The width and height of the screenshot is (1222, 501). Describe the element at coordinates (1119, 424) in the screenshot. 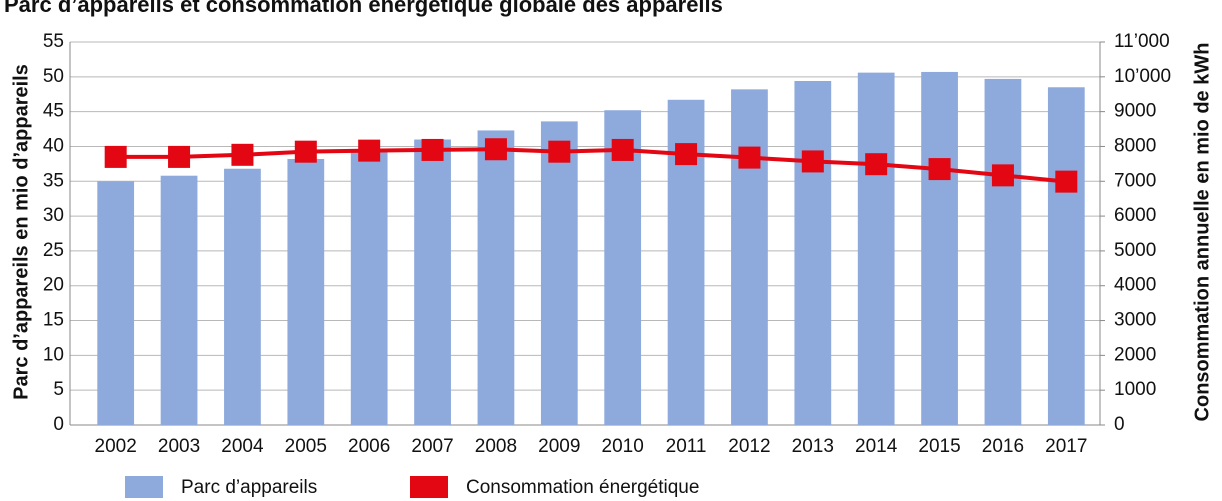

I see `y2-tick-label: 0` at that location.